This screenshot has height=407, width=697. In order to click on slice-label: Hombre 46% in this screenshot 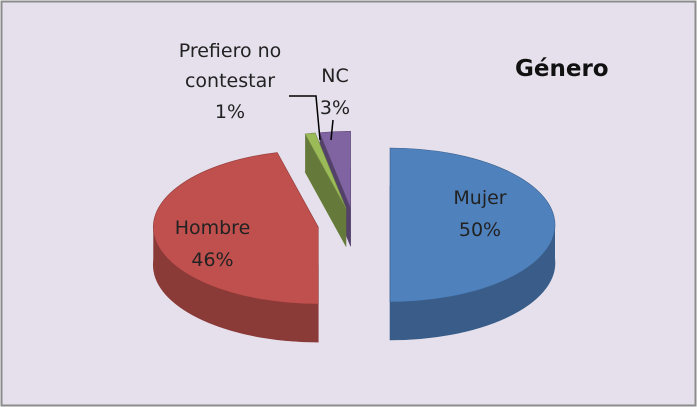, I will do `click(212, 244)`.